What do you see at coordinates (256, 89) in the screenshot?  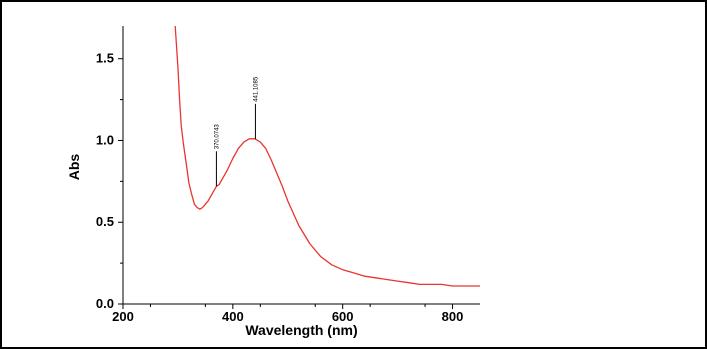 I see `peak-label: 441.1085` at bounding box center [256, 89].